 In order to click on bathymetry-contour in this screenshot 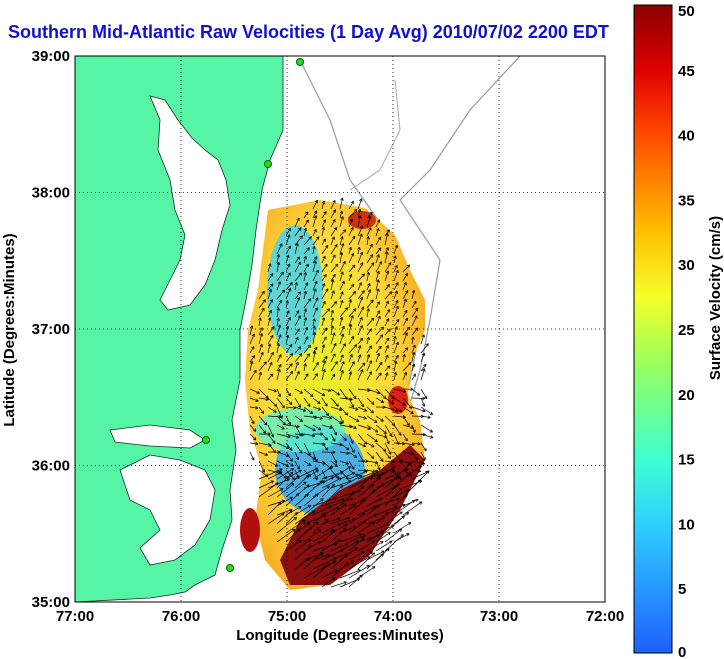, I will do `click(375, 135)`.